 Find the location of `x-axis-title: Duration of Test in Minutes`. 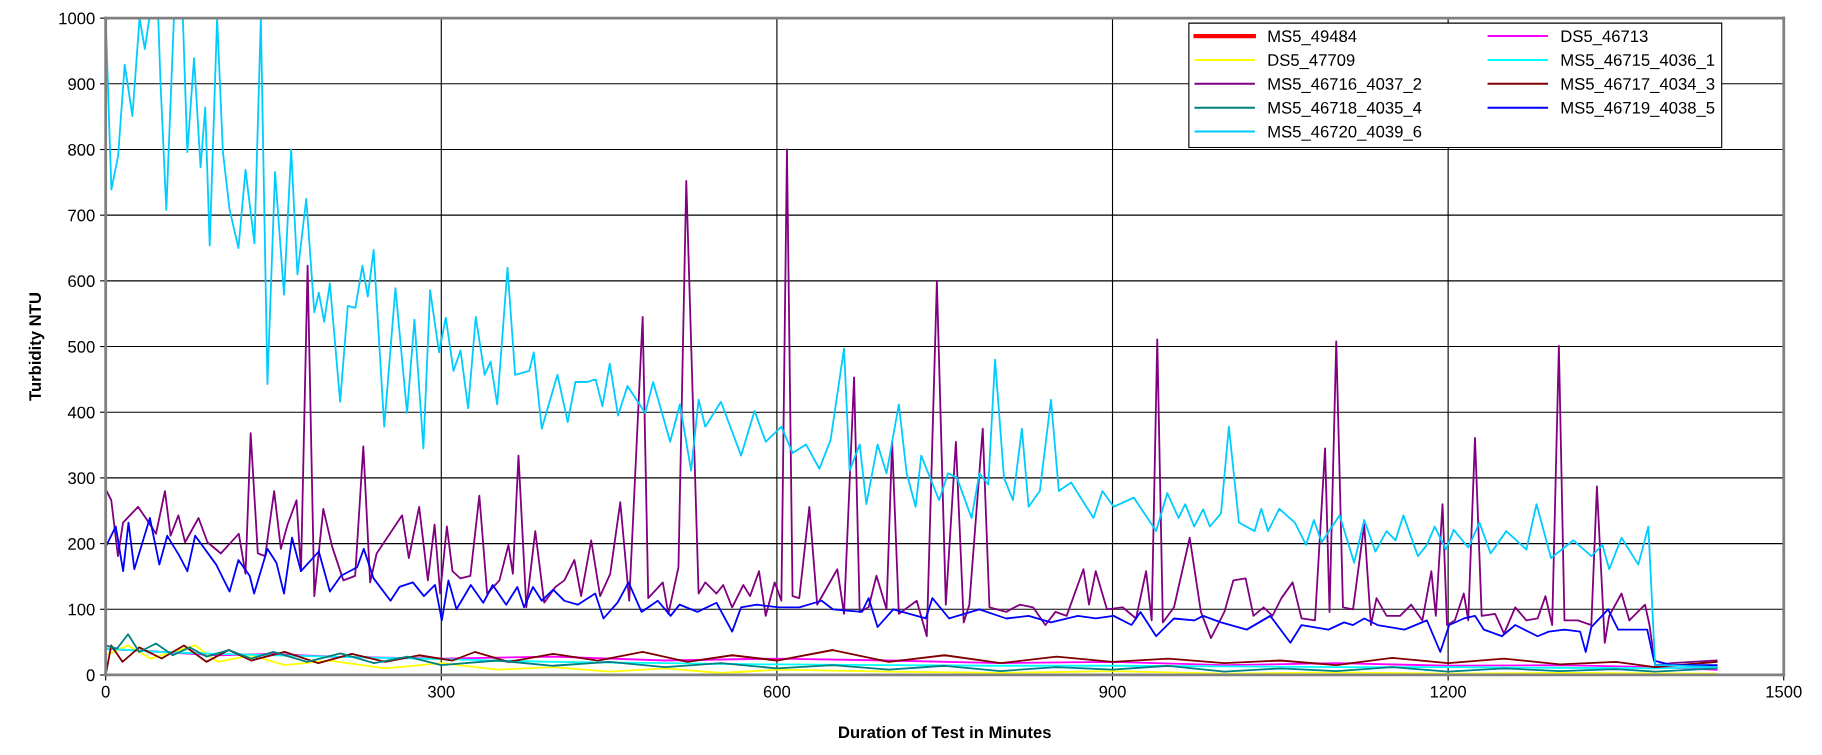

x-axis-title: Duration of Test in Minutes is located at coordinates (945, 732).